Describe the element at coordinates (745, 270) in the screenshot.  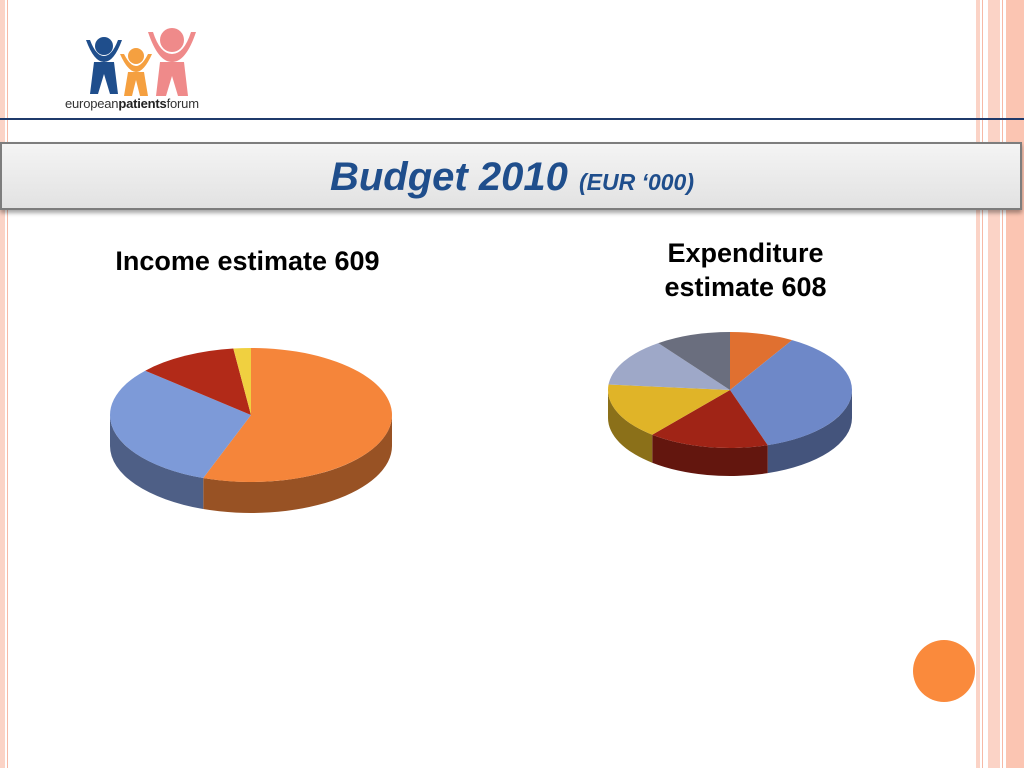
I see `expenditure-chart-title: Expenditure estimate 608` at that location.